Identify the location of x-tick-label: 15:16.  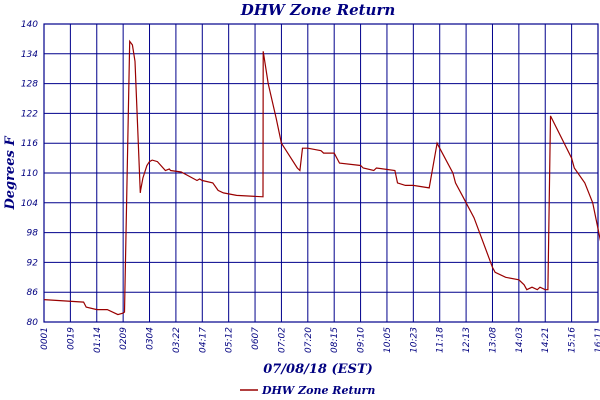
(573, 340).